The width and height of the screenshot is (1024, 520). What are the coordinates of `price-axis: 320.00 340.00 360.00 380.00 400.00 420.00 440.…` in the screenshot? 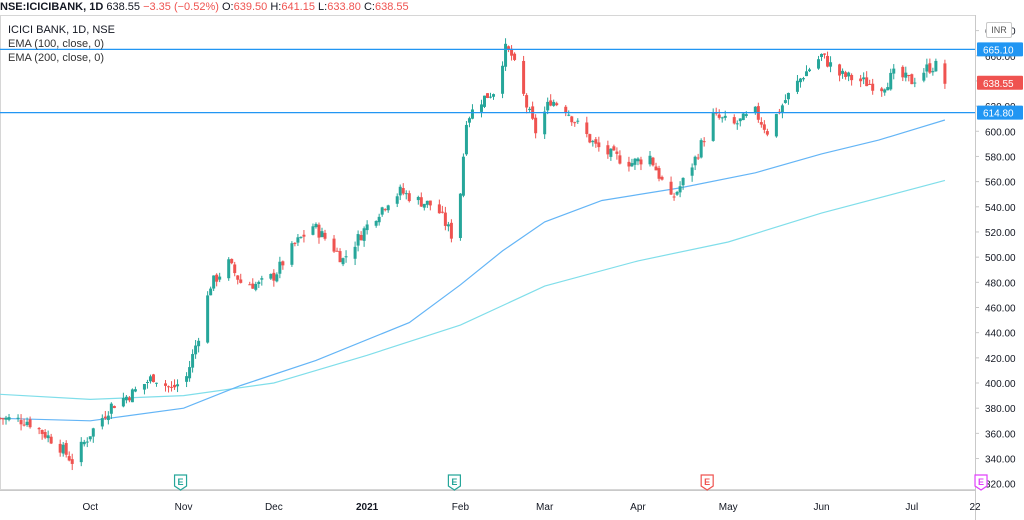 It's located at (995, 267).